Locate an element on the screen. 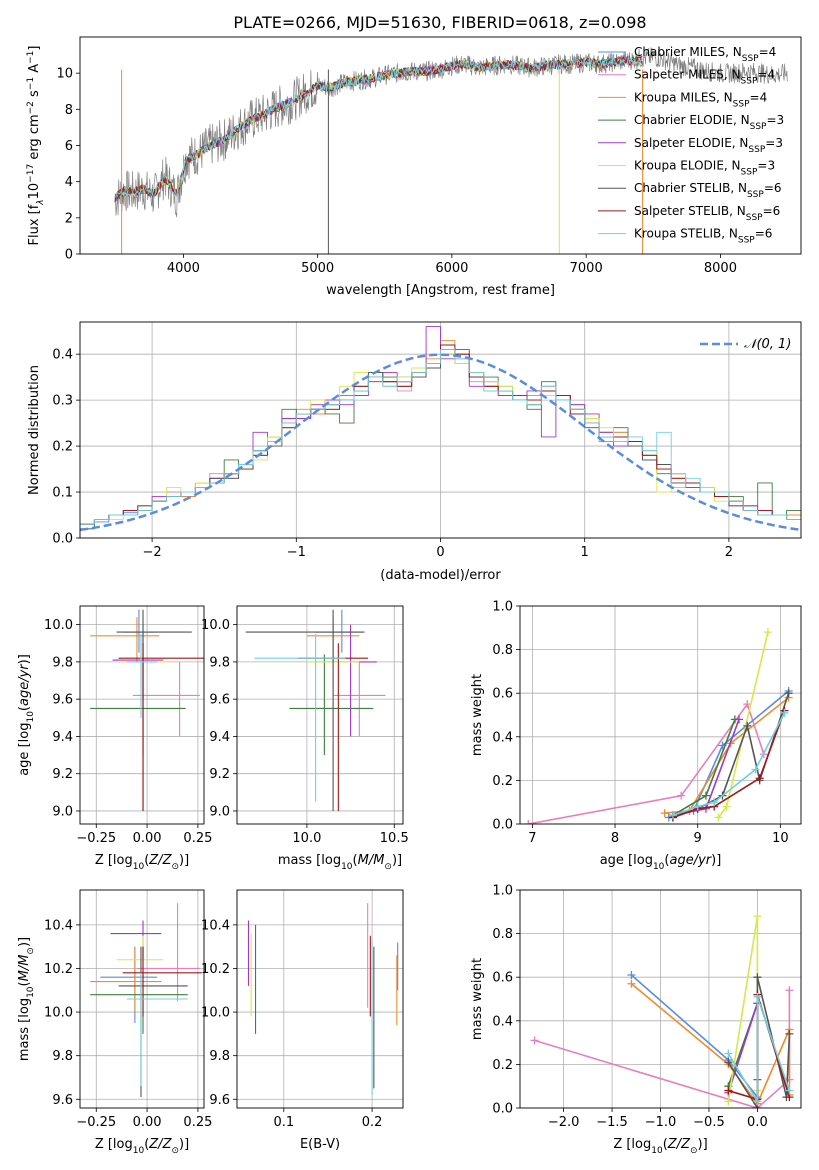  y-axis-label-part: age [log is located at coordinates (24, 749).